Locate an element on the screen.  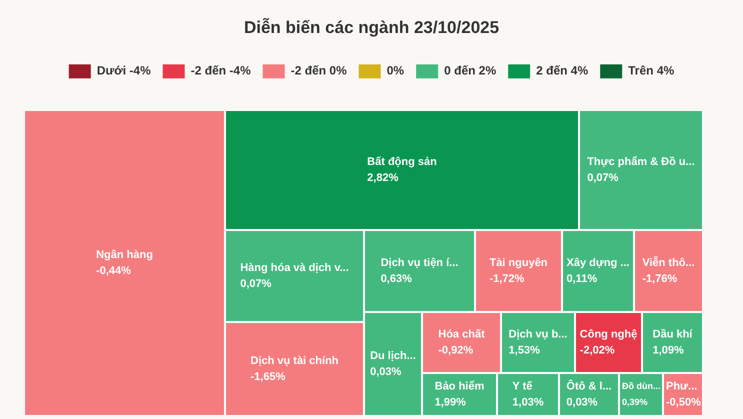
data-label: 2,82% is located at coordinates (383, 178).